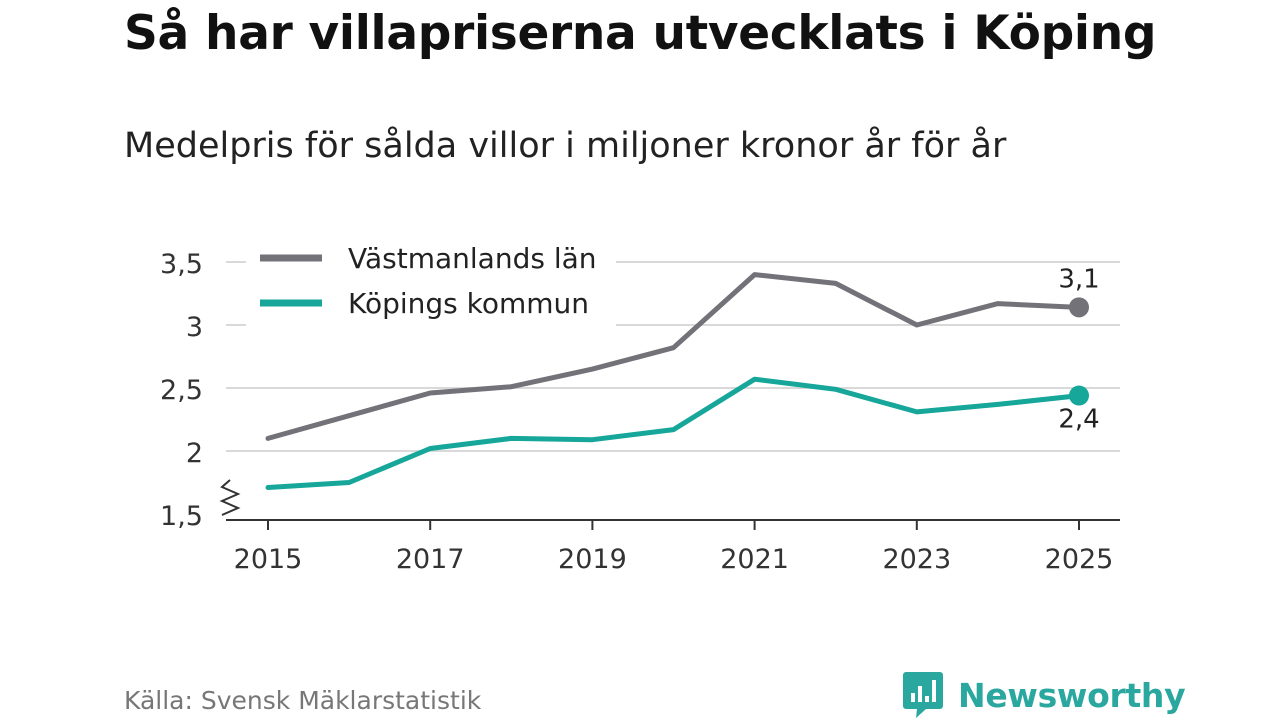  Describe the element at coordinates (181, 516) in the screenshot. I see `y-tick-label: 1,5` at that location.